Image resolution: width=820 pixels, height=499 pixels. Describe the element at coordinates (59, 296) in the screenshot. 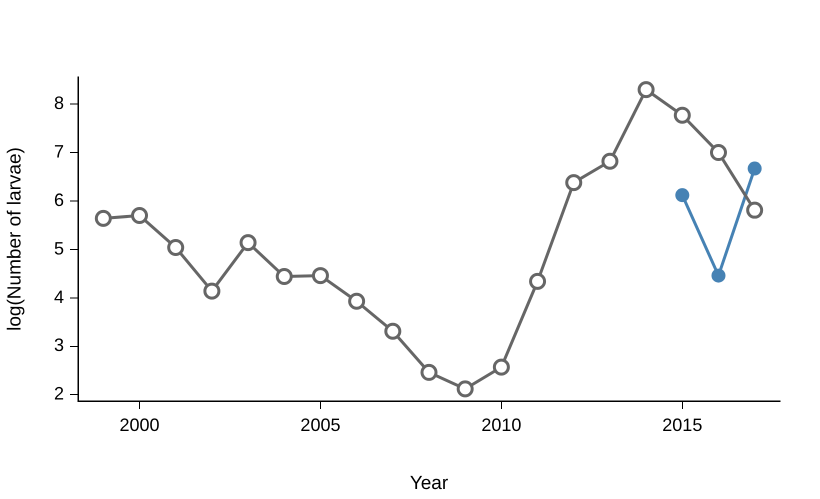

I see `y-tick-label: 4` at that location.